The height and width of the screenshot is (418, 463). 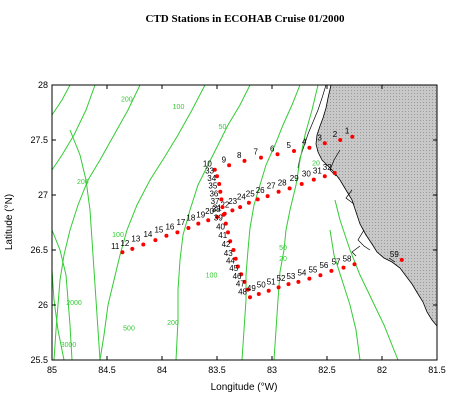 What do you see at coordinates (272, 148) in the screenshot?
I see `station-label: 6` at bounding box center [272, 148].